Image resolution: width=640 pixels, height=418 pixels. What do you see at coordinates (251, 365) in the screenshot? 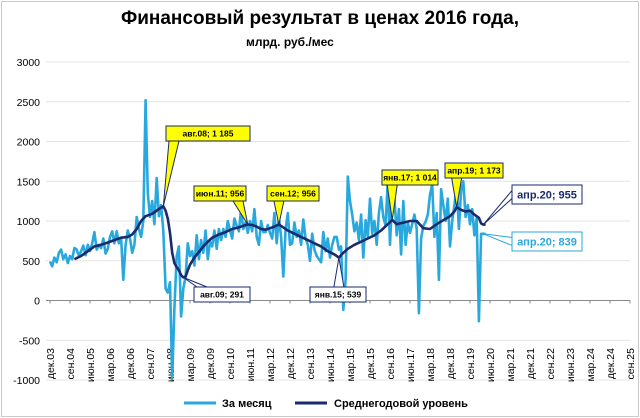
I see `x-tick-label: июн.11` at bounding box center [251, 365].